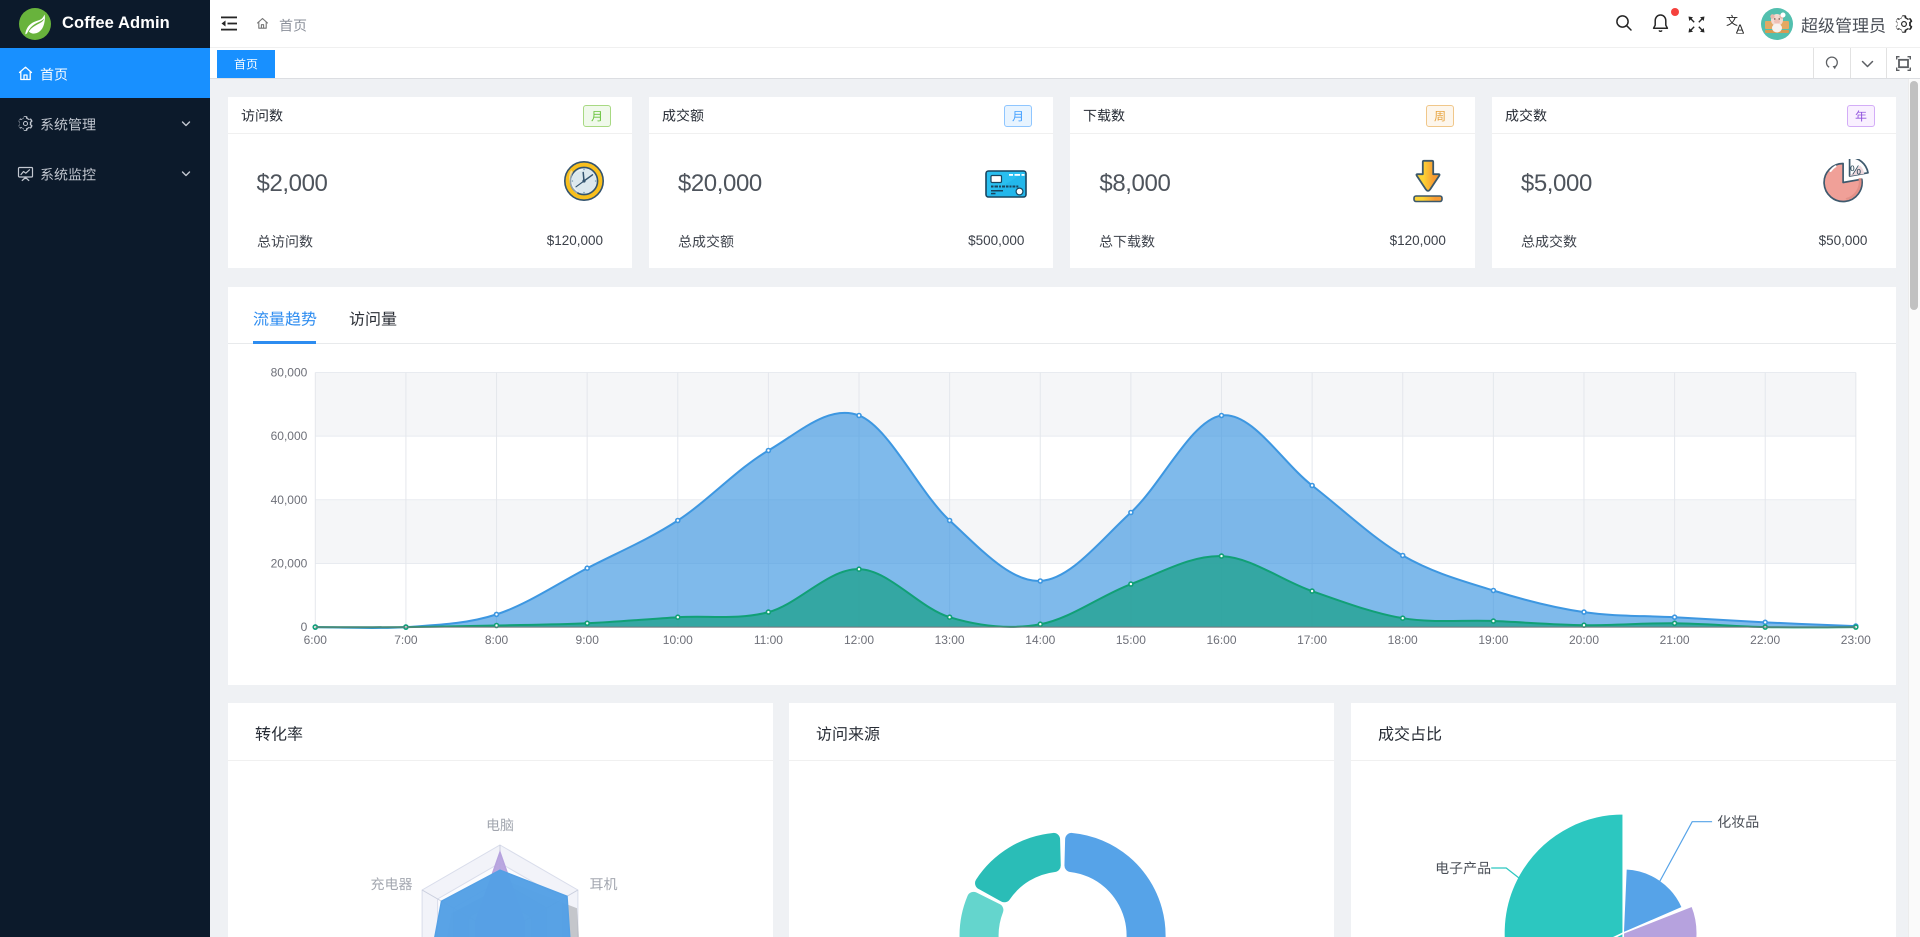 Image resolution: width=1920 pixels, height=937 pixels. Describe the element at coordinates (1765, 640) in the screenshot. I see `svg-text: 22:00` at that location.